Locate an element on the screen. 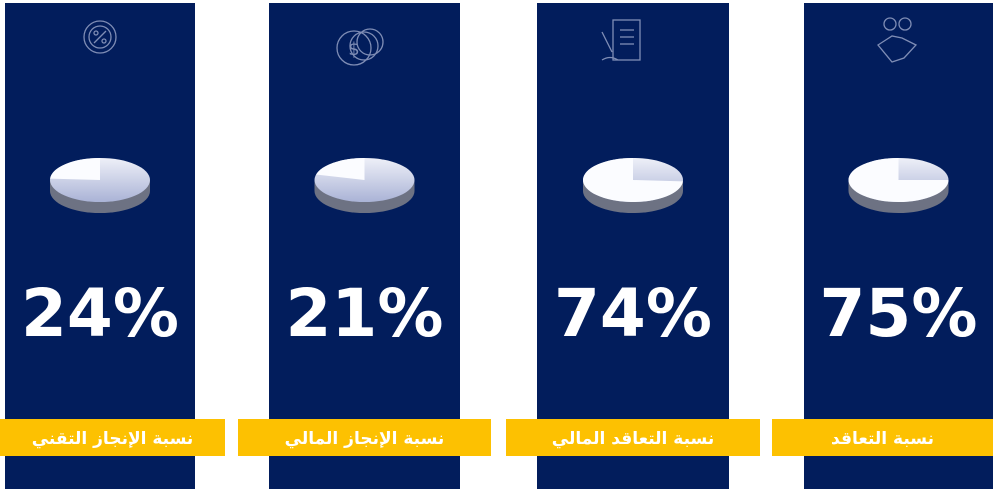  icon-percent is located at coordinates (100, 37).